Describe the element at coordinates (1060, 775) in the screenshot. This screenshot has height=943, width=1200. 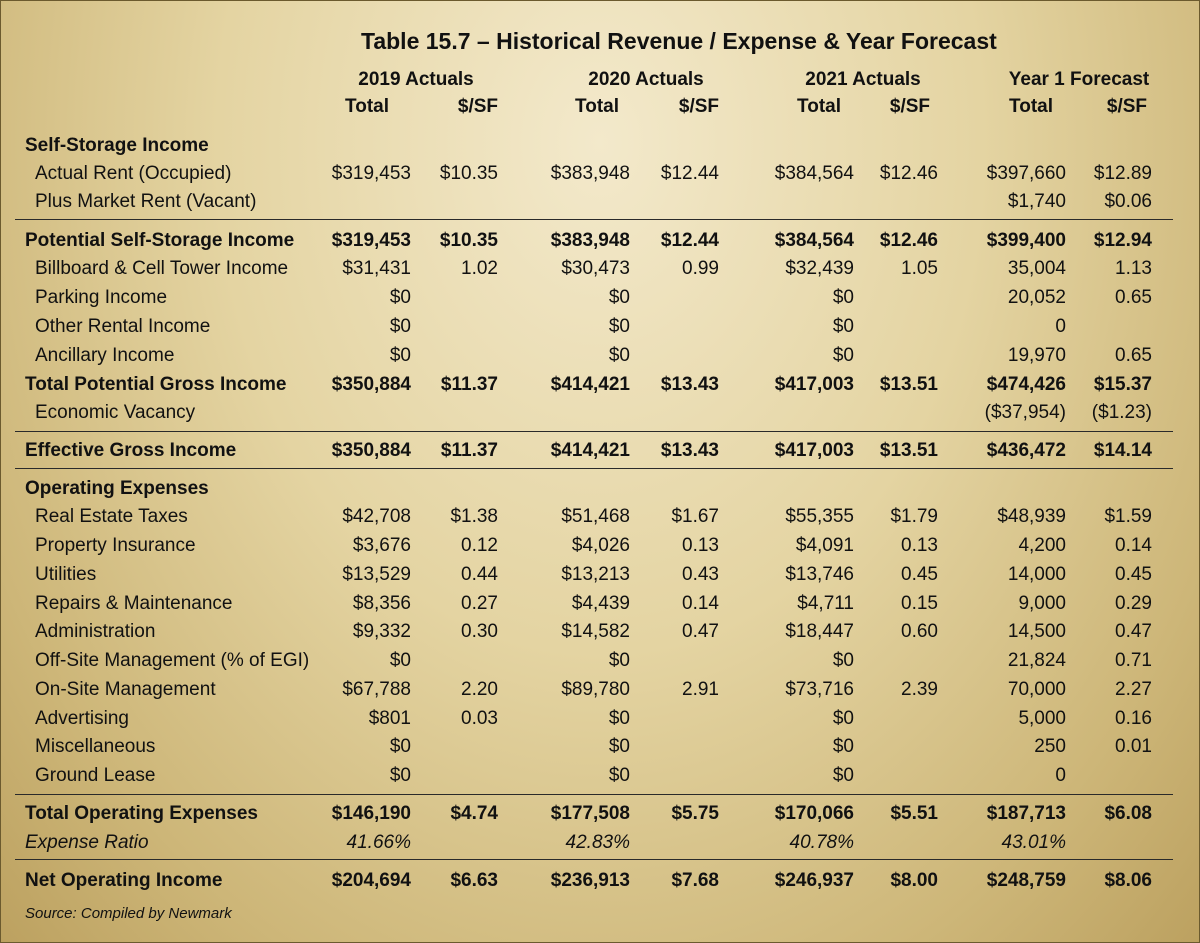
I see `table-cell: 0` at that location.